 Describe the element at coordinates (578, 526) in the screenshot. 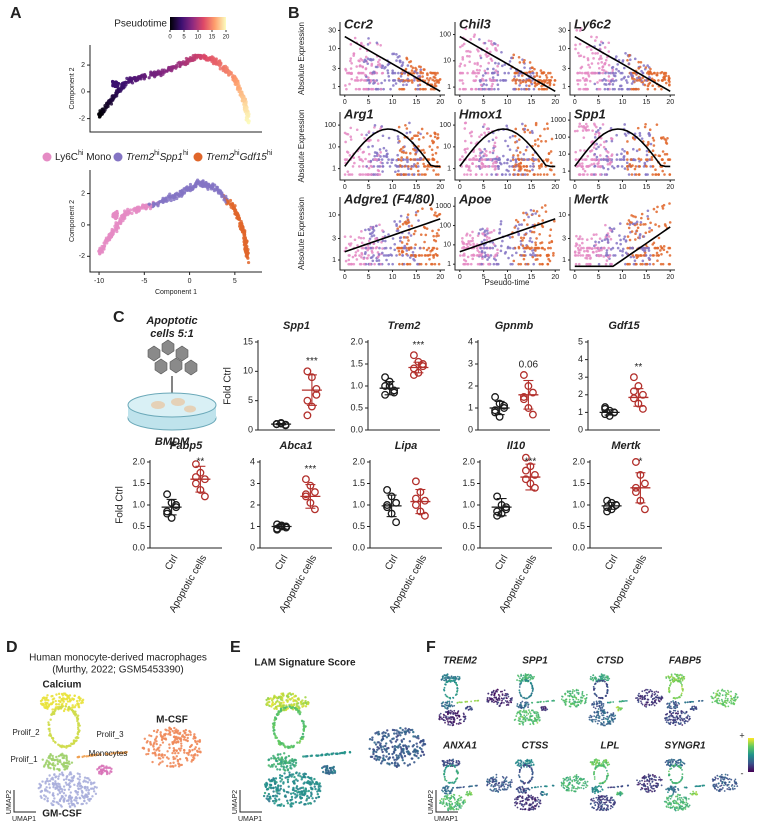

I see `y-tick-label: 0.5` at that location.